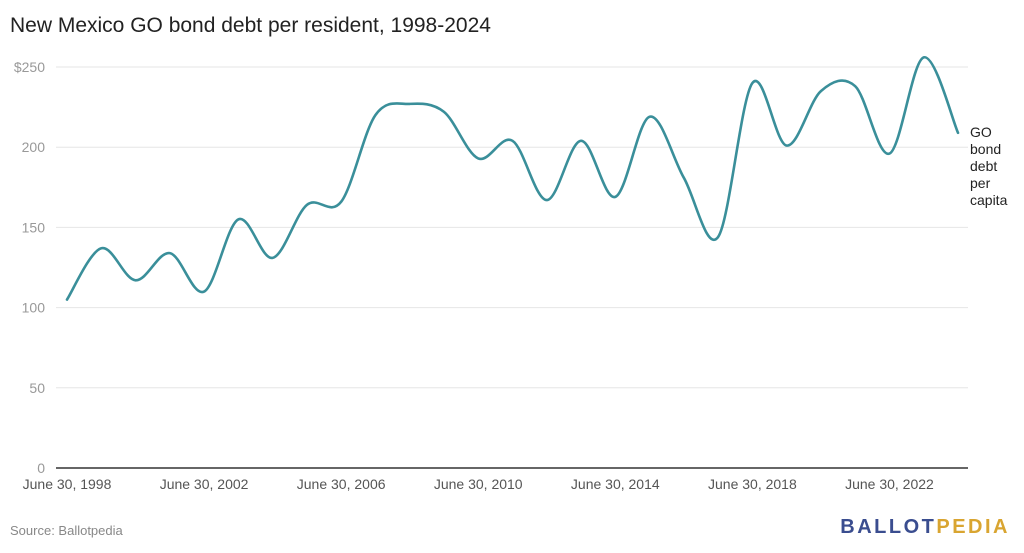  What do you see at coordinates (34, 147) in the screenshot?
I see `y-tick-label: 200` at bounding box center [34, 147].